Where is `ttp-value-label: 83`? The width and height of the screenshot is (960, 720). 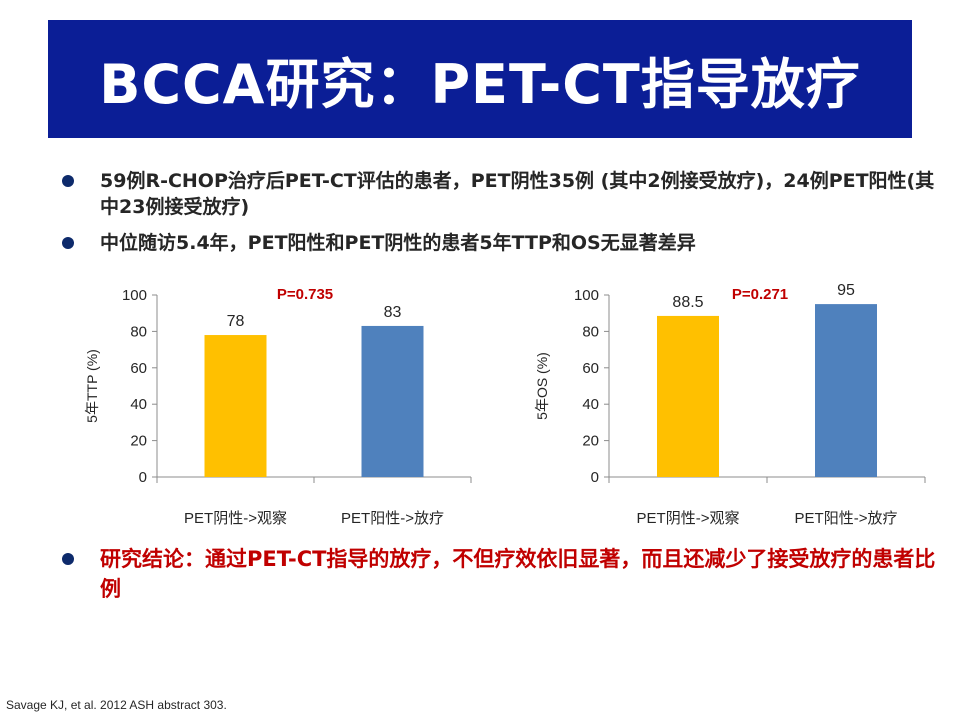 ttp-value-label: 83 is located at coordinates (393, 312).